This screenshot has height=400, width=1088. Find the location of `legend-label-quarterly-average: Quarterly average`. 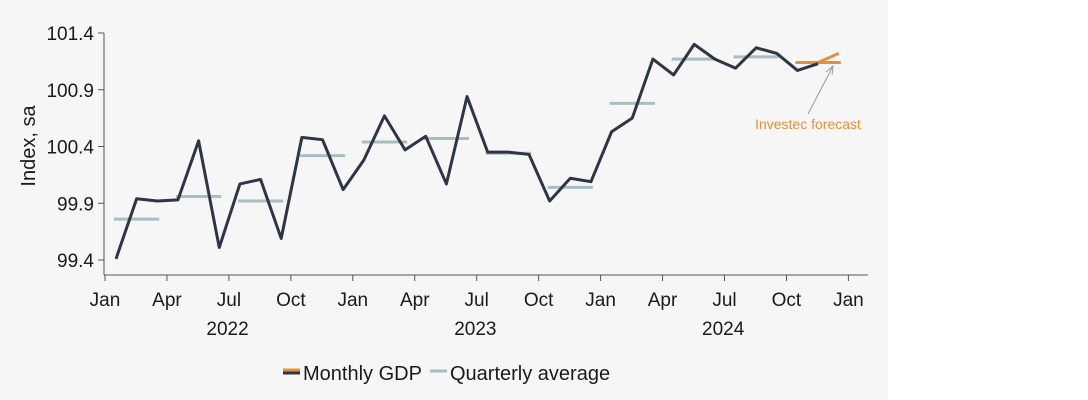

legend-label-quarterly-average: Quarterly average is located at coordinates (530, 374).